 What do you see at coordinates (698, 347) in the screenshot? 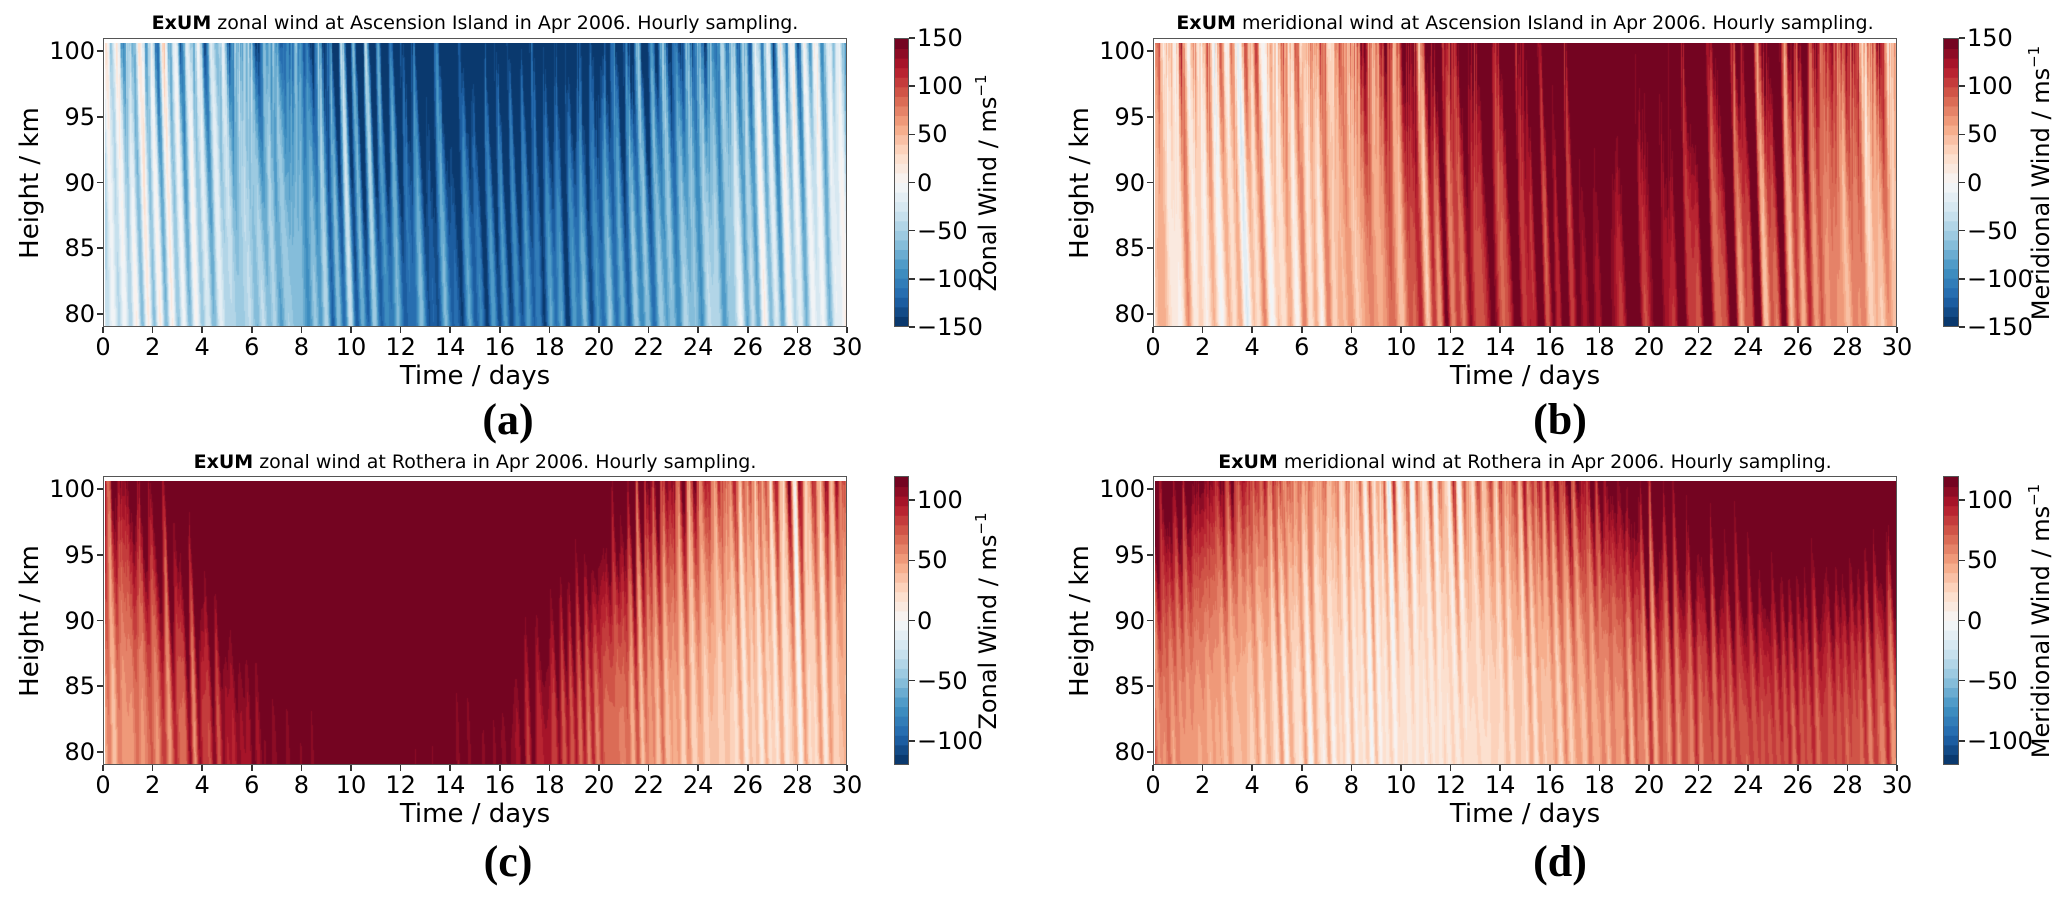
I see `x-tick-label: 24` at bounding box center [698, 347].